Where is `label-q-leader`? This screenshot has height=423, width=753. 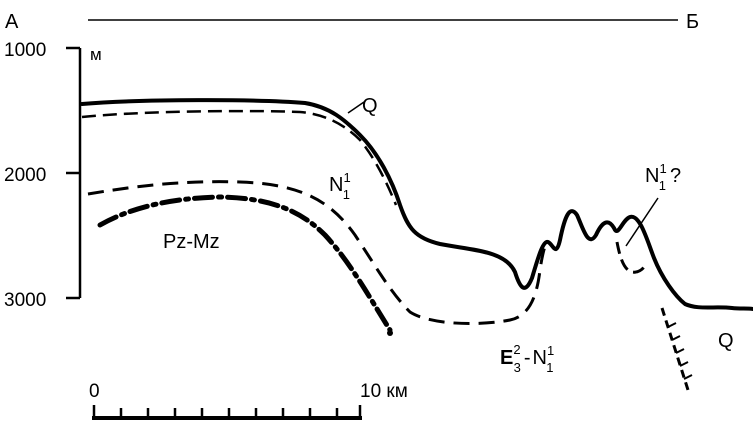
label-q-leader is located at coordinates (356, 107).